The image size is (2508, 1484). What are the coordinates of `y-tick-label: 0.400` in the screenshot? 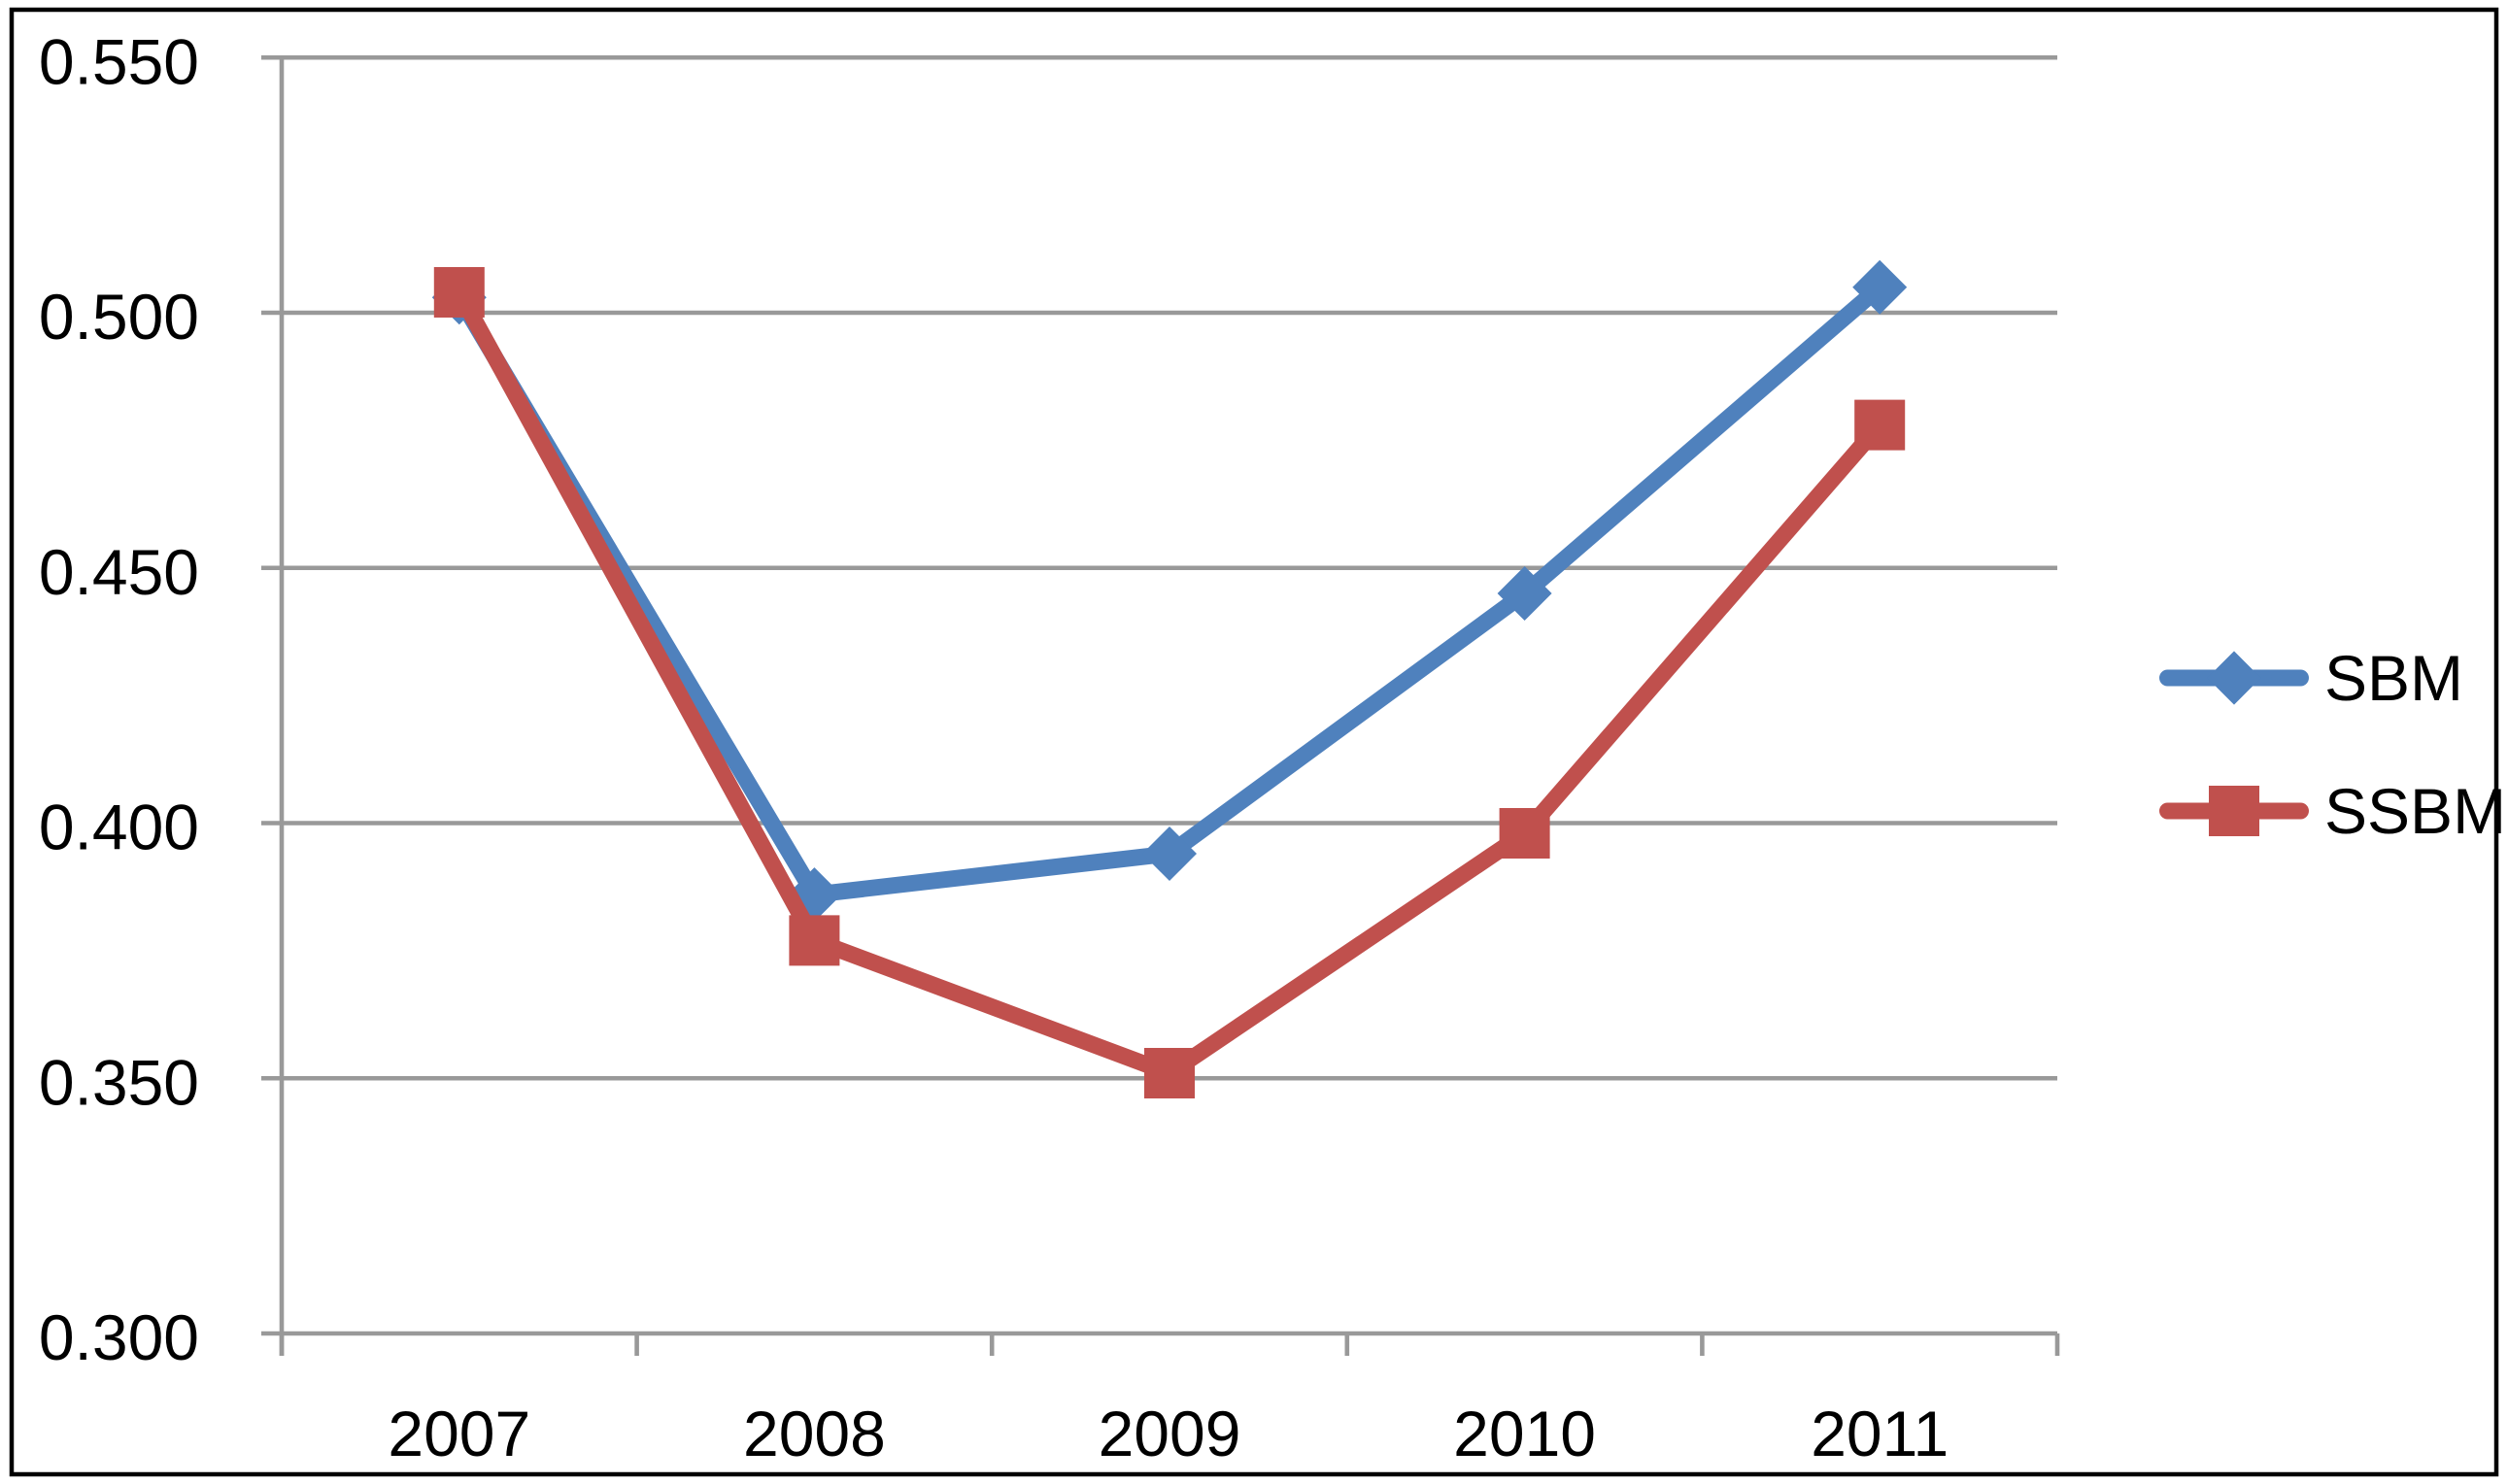 It's located at (119, 827).